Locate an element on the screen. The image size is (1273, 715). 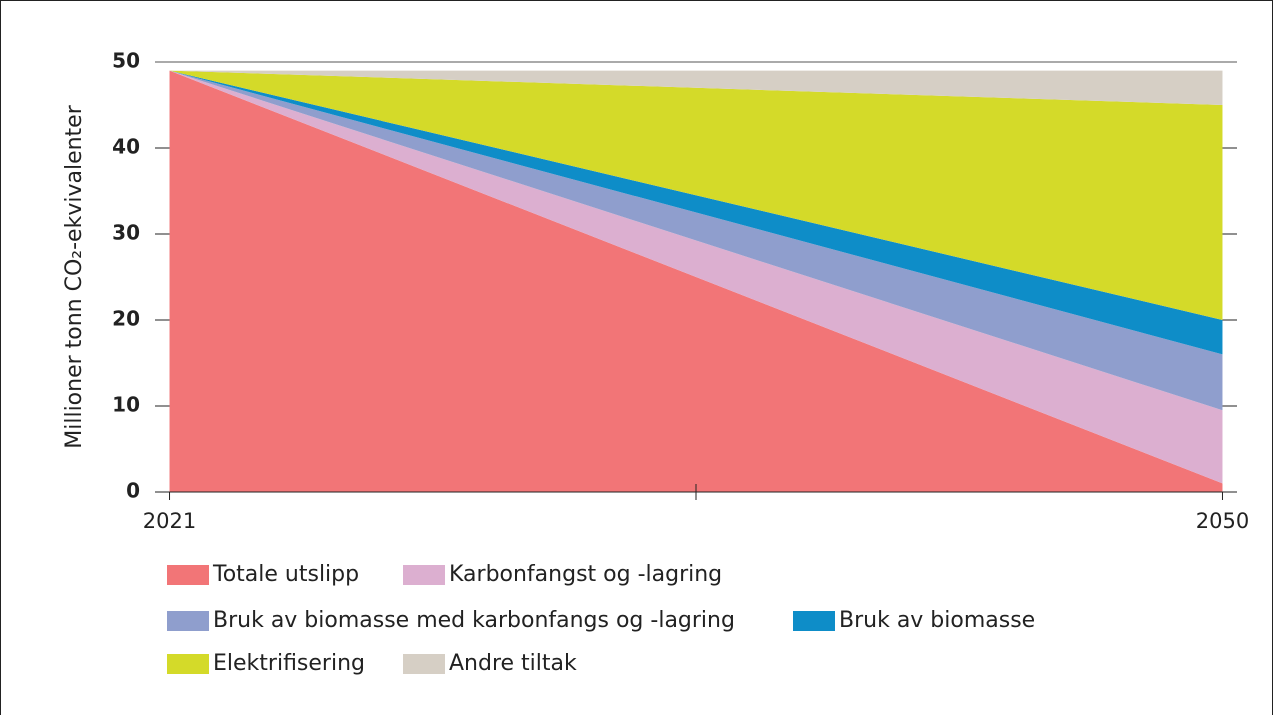
legend-label: Totale utslipp is located at coordinates (285, 574).